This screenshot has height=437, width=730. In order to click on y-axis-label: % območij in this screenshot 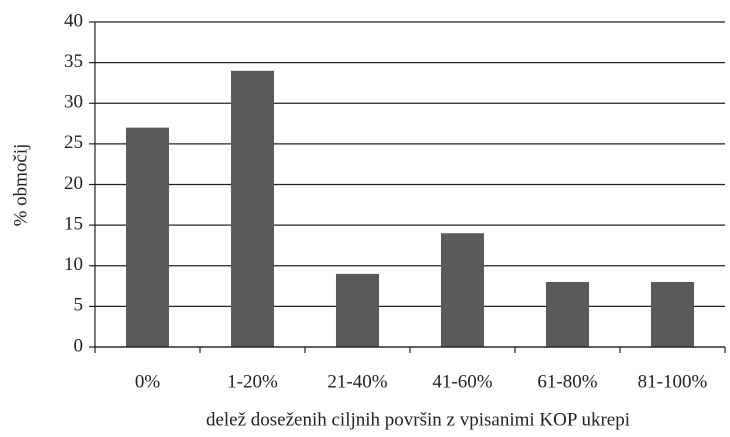, I will do `click(20, 185)`.